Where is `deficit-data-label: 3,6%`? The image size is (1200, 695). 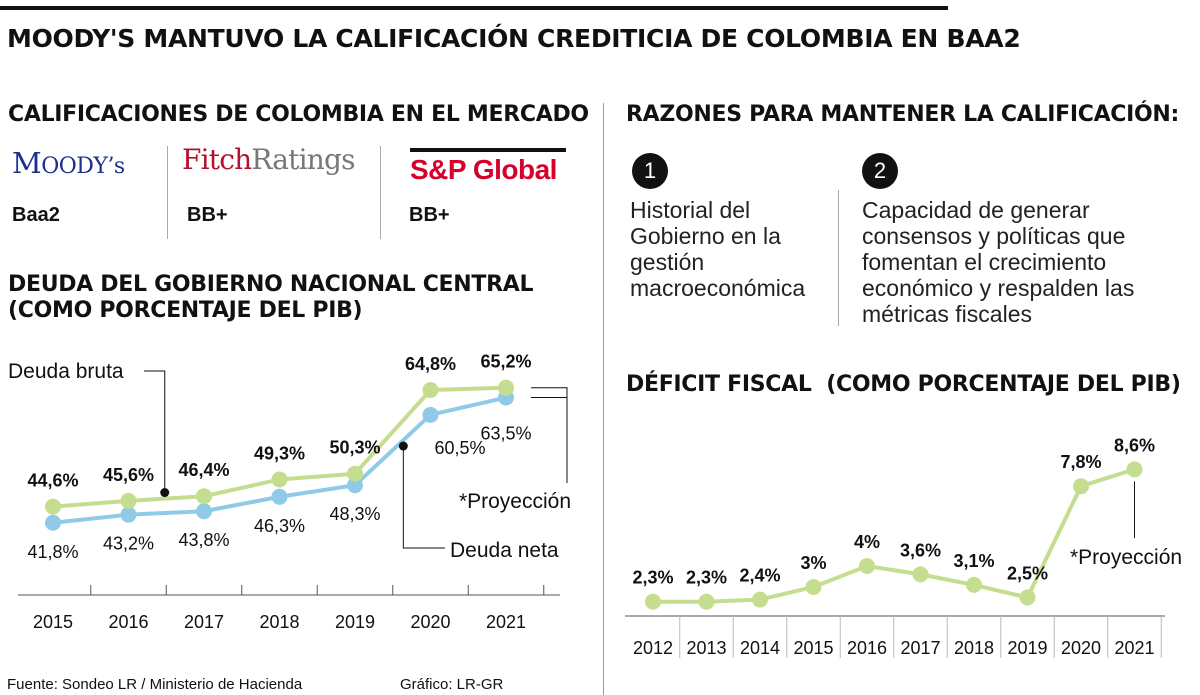 deficit-data-label: 3,6% is located at coordinates (920, 550).